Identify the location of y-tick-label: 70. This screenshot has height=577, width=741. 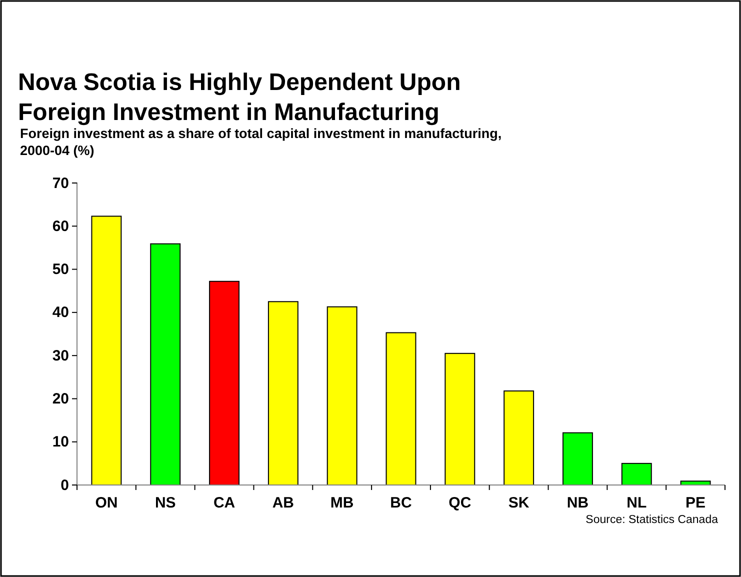
(60, 183).